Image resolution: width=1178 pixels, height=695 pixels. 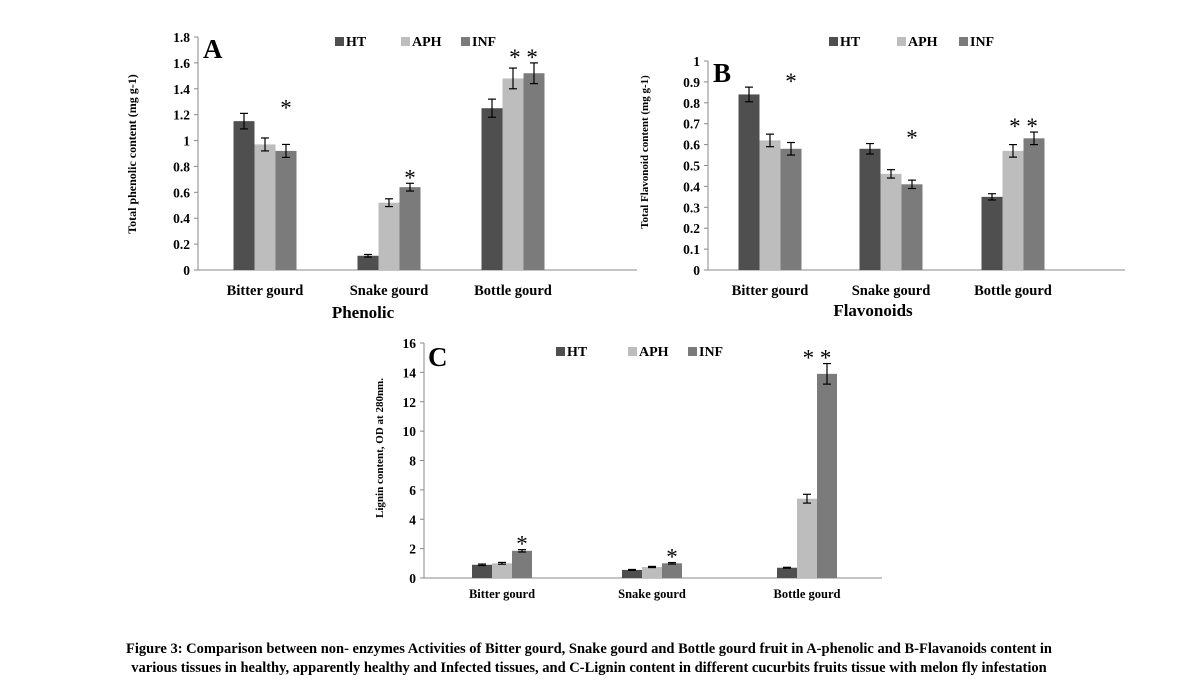 What do you see at coordinates (339, 41) in the screenshot?
I see `legend-swatch-ht` at bounding box center [339, 41].